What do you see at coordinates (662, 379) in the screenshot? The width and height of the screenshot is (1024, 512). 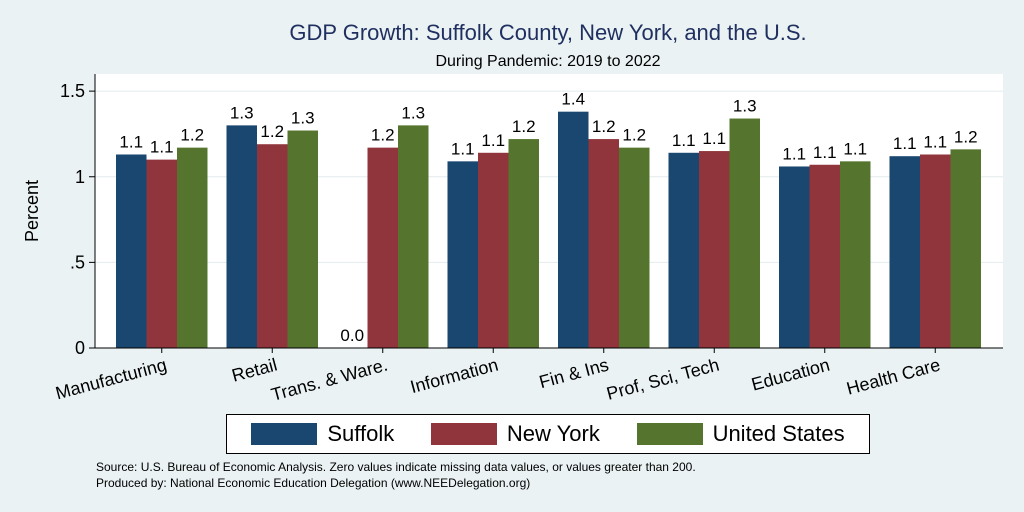 I see `x-tick-label: Prof, Sci, Tech` at bounding box center [662, 379].